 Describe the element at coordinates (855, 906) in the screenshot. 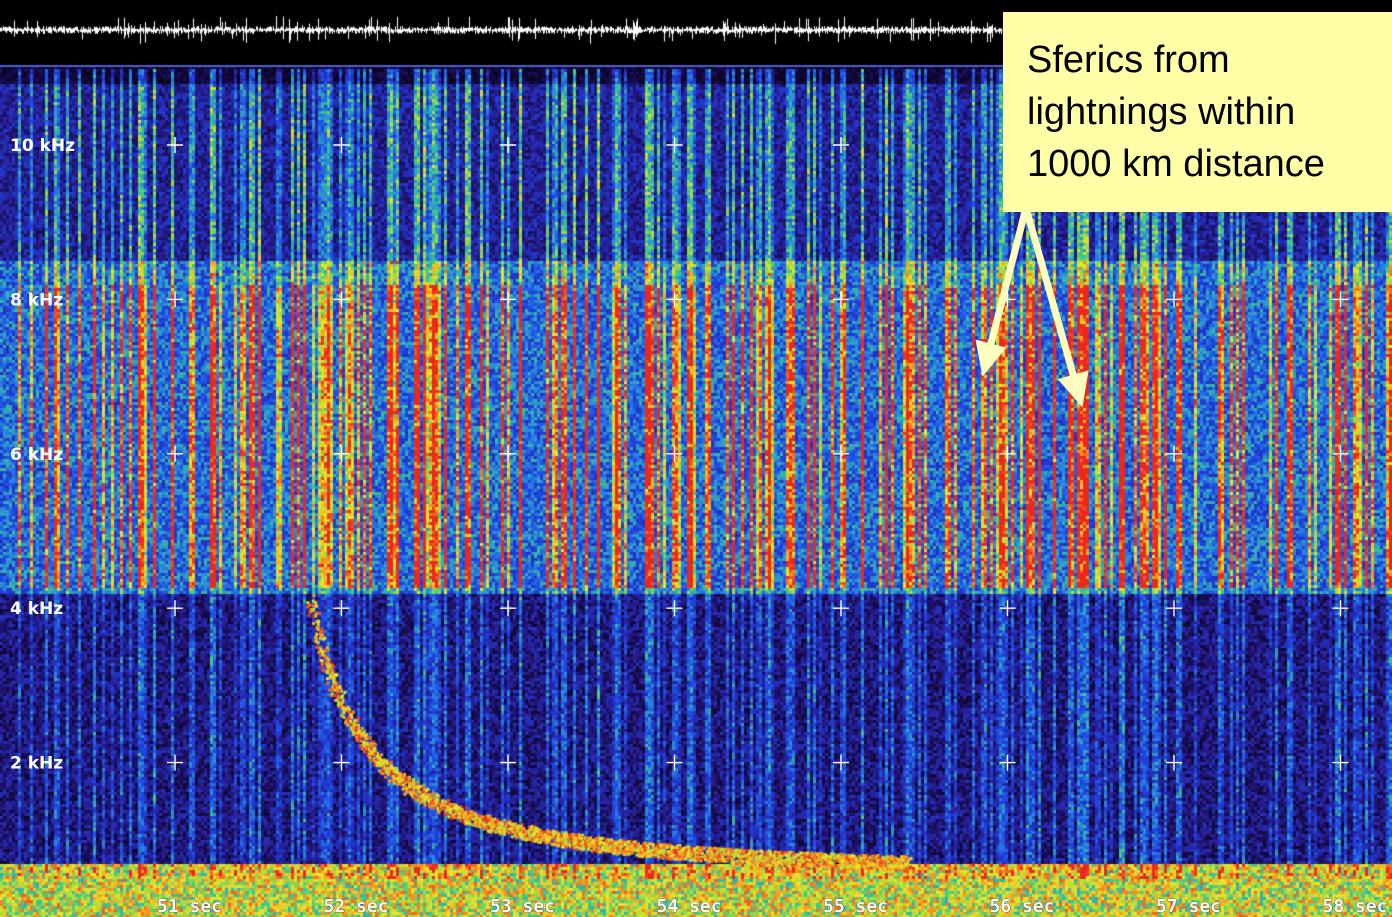

I see `x-tick-label: 55 sec` at that location.